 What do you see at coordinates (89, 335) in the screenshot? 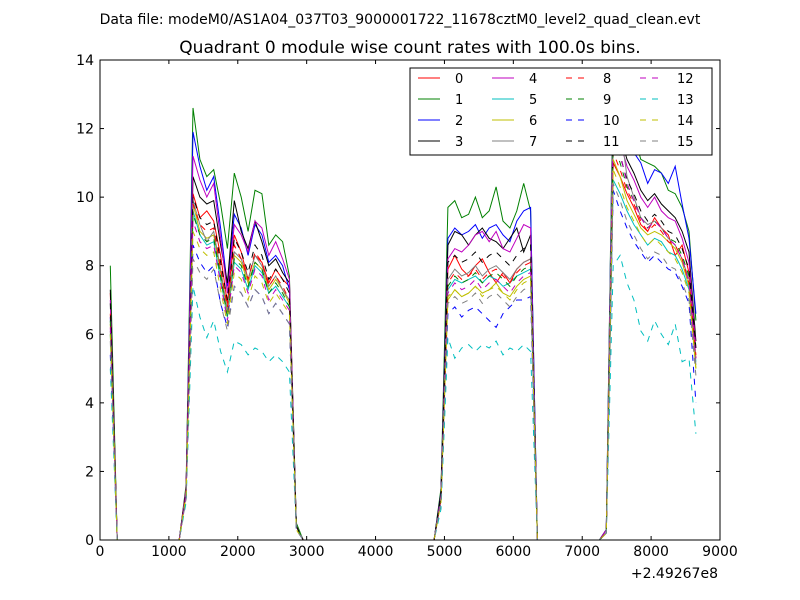
I see `y-tick-label: 6` at bounding box center [89, 335].